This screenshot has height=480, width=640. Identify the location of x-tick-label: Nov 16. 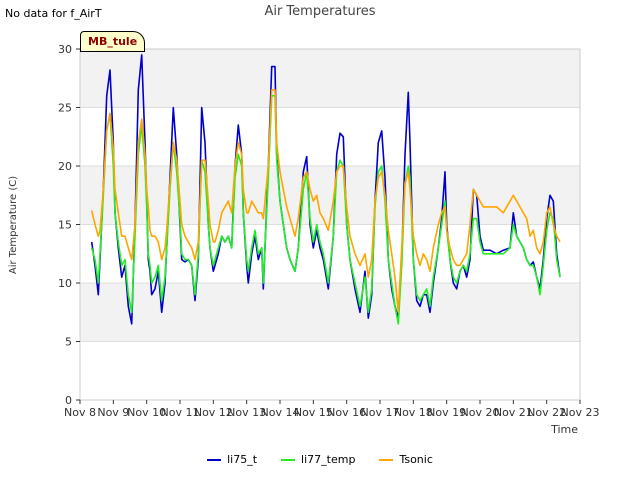
(346, 412).